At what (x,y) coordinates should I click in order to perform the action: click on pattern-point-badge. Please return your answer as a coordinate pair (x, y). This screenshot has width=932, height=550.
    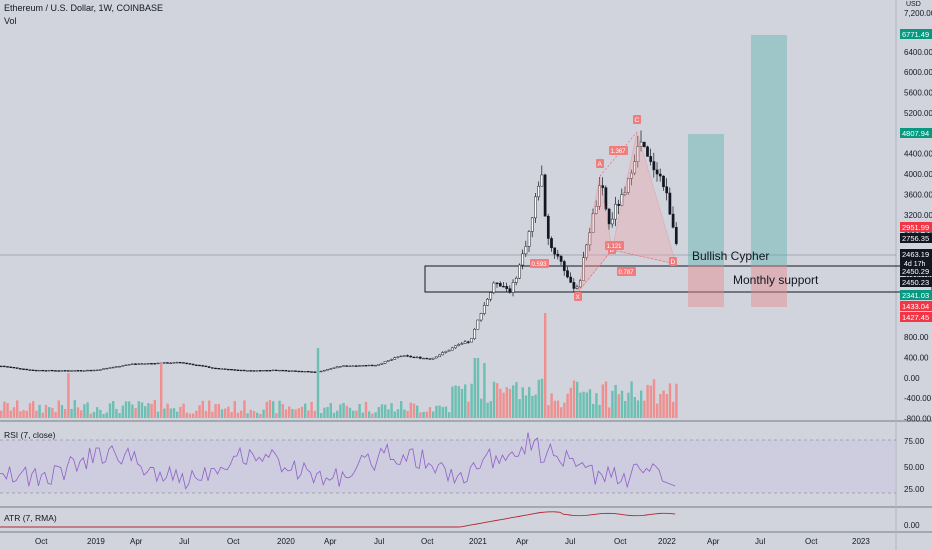
    Looking at the image, I should click on (673, 261).